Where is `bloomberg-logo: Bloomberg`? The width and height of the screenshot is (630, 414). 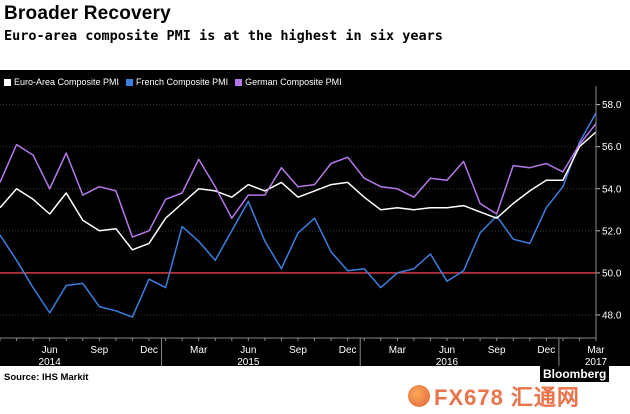 bloomberg-logo: Bloomberg is located at coordinates (575, 374).